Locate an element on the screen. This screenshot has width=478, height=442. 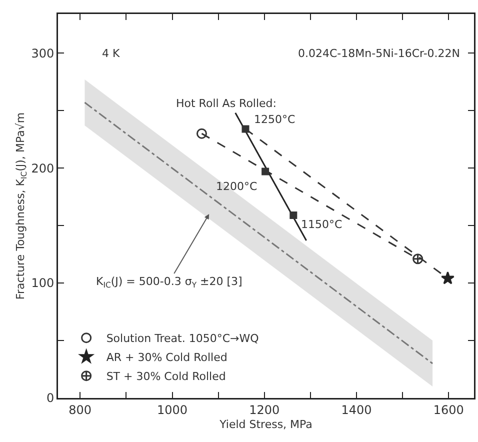
legend-label: AR + 30% Cold Rolled is located at coordinates (167, 357).